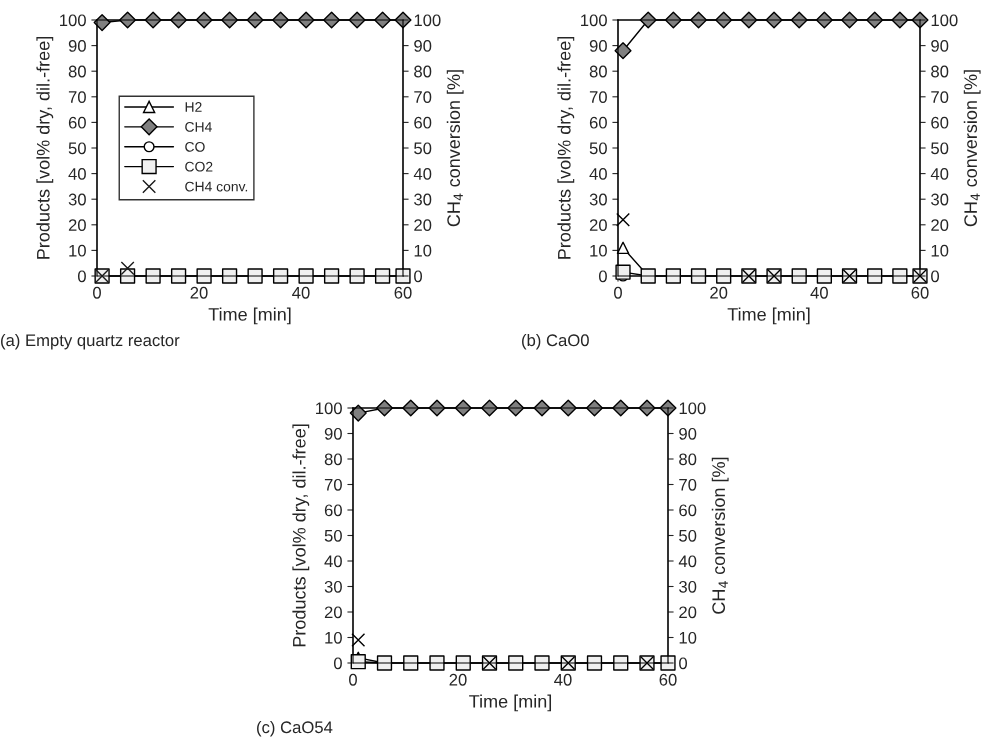 This screenshot has width=1001, height=750. I want to click on text: (a) Empty quartz reactor, so click(90, 341).